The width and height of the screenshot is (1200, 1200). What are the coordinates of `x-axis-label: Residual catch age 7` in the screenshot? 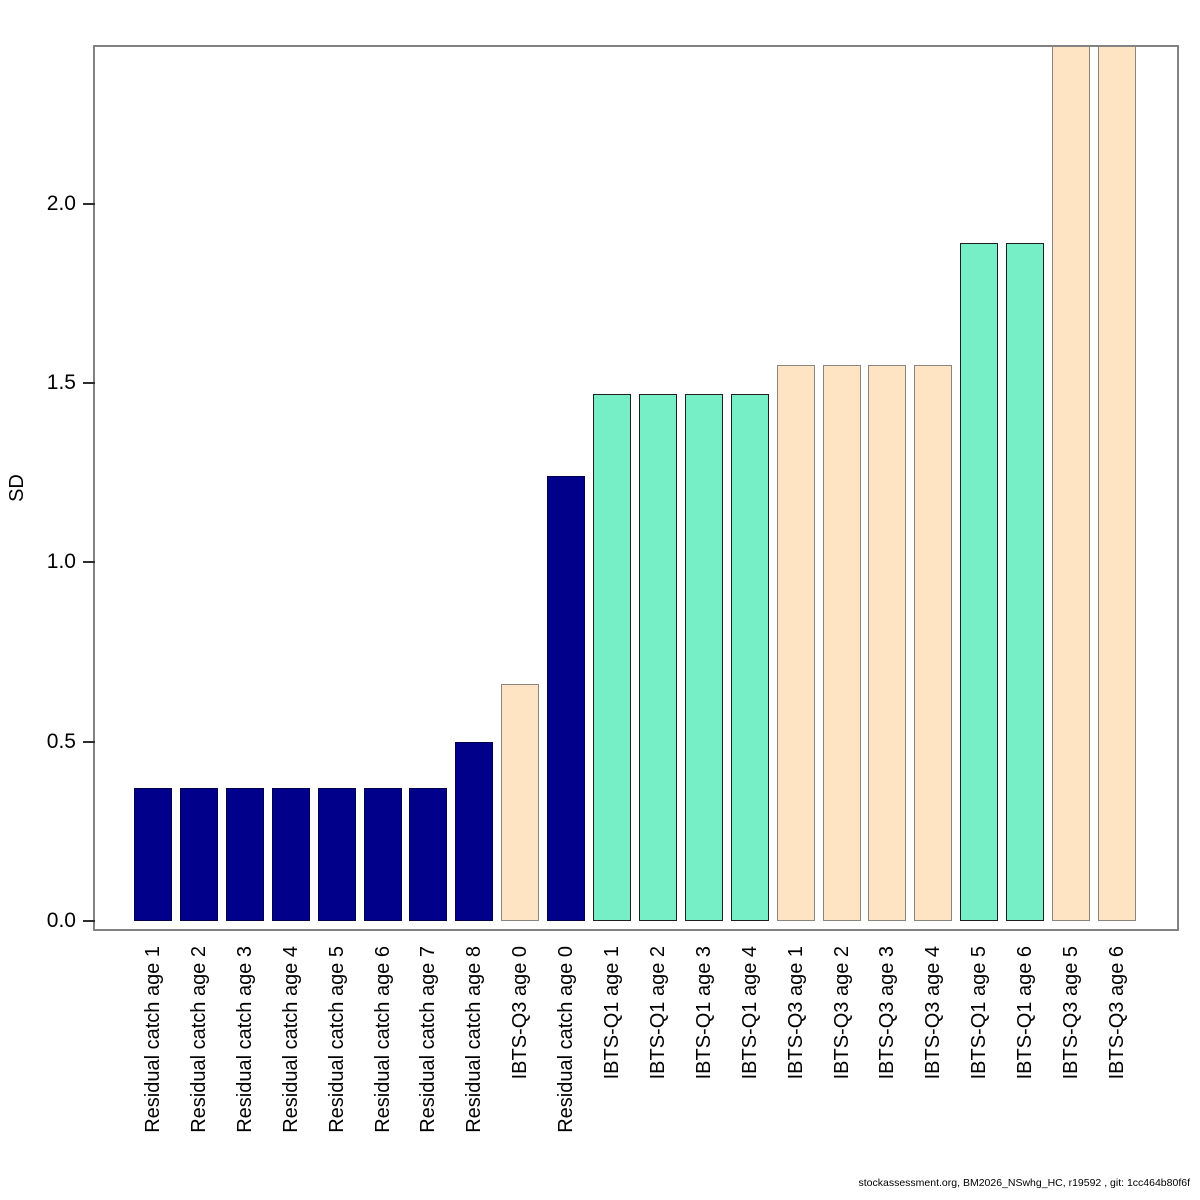 It's located at (428, 1039).